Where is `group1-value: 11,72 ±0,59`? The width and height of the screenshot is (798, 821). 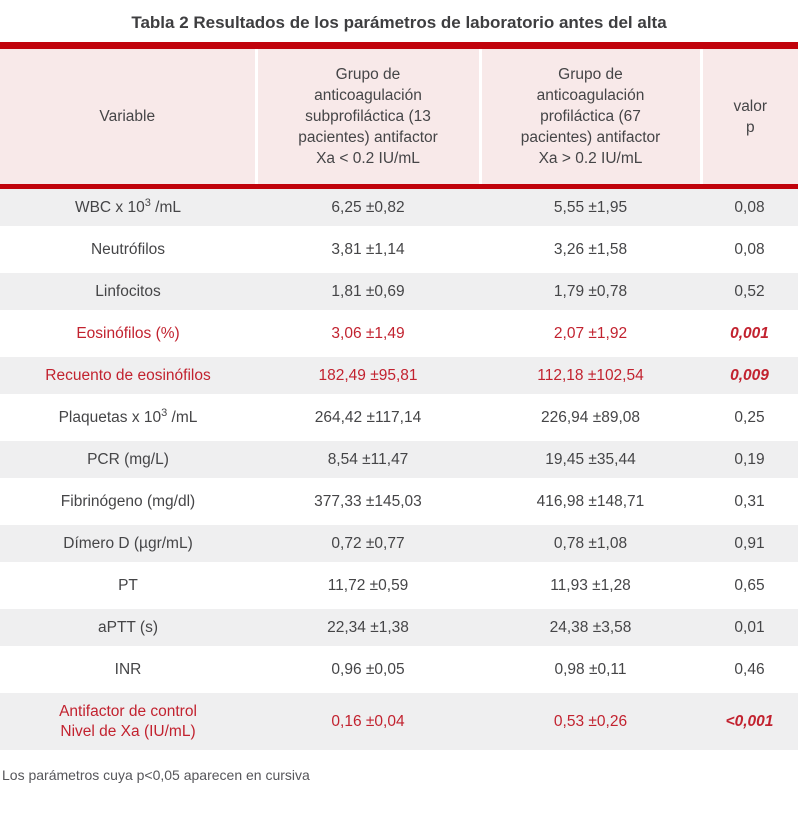
group1-value: 11,72 ±0,59 is located at coordinates (368, 586).